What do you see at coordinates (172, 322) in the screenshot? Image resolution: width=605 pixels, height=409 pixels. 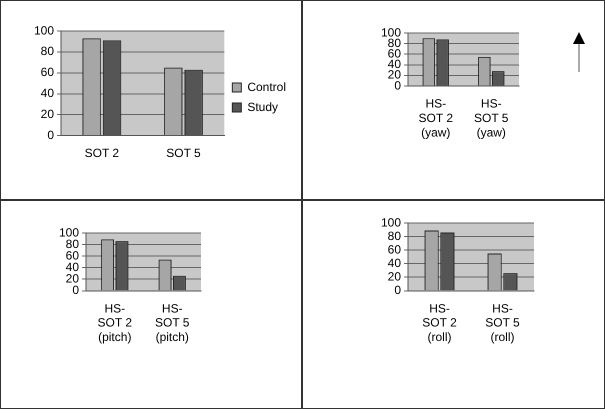 I see `x-tick-label: HS-SOT 5 (pitch)` at bounding box center [172, 322].